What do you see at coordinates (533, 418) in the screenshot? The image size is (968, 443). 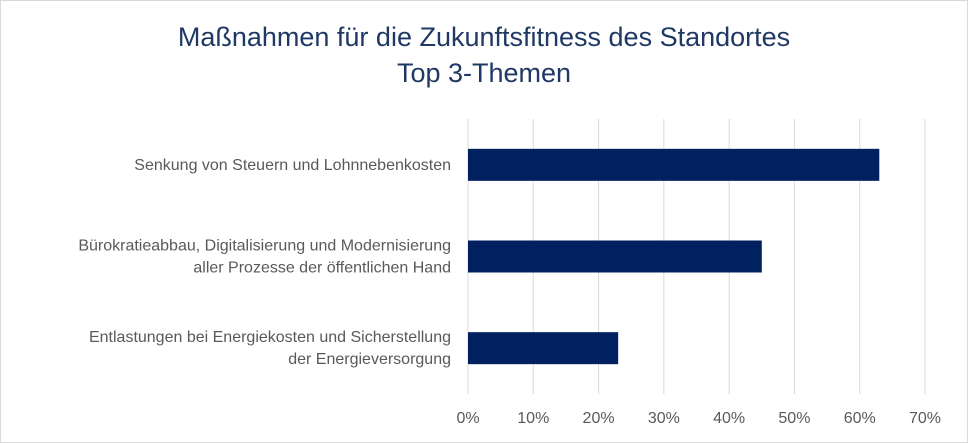 I see `x-tick-label-1: 10%` at bounding box center [533, 418].